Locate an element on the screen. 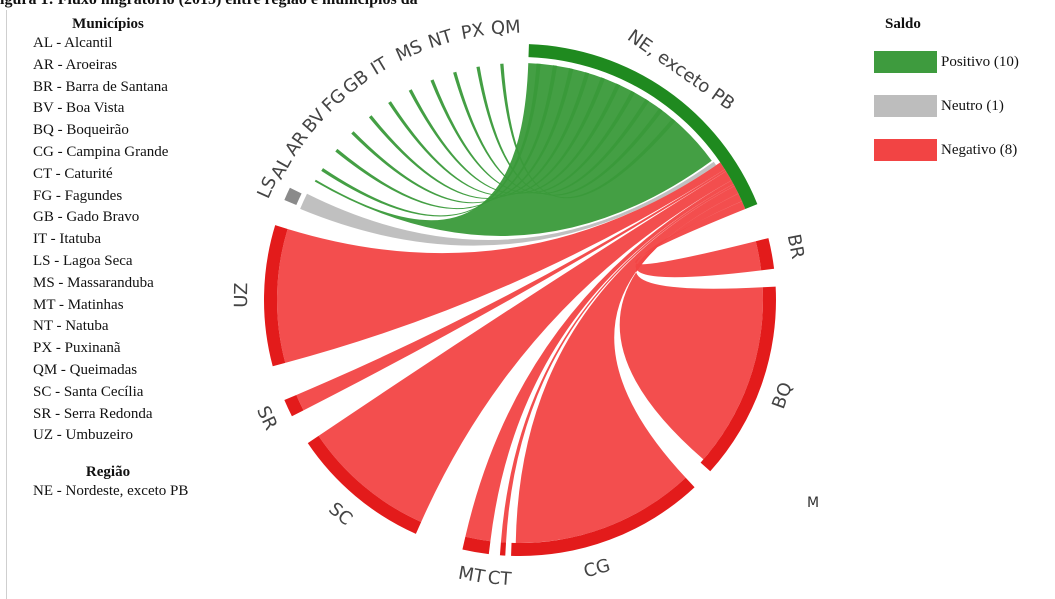 The width and height of the screenshot is (1055, 599). regiao-legend-title: Região is located at coordinates (108, 472).